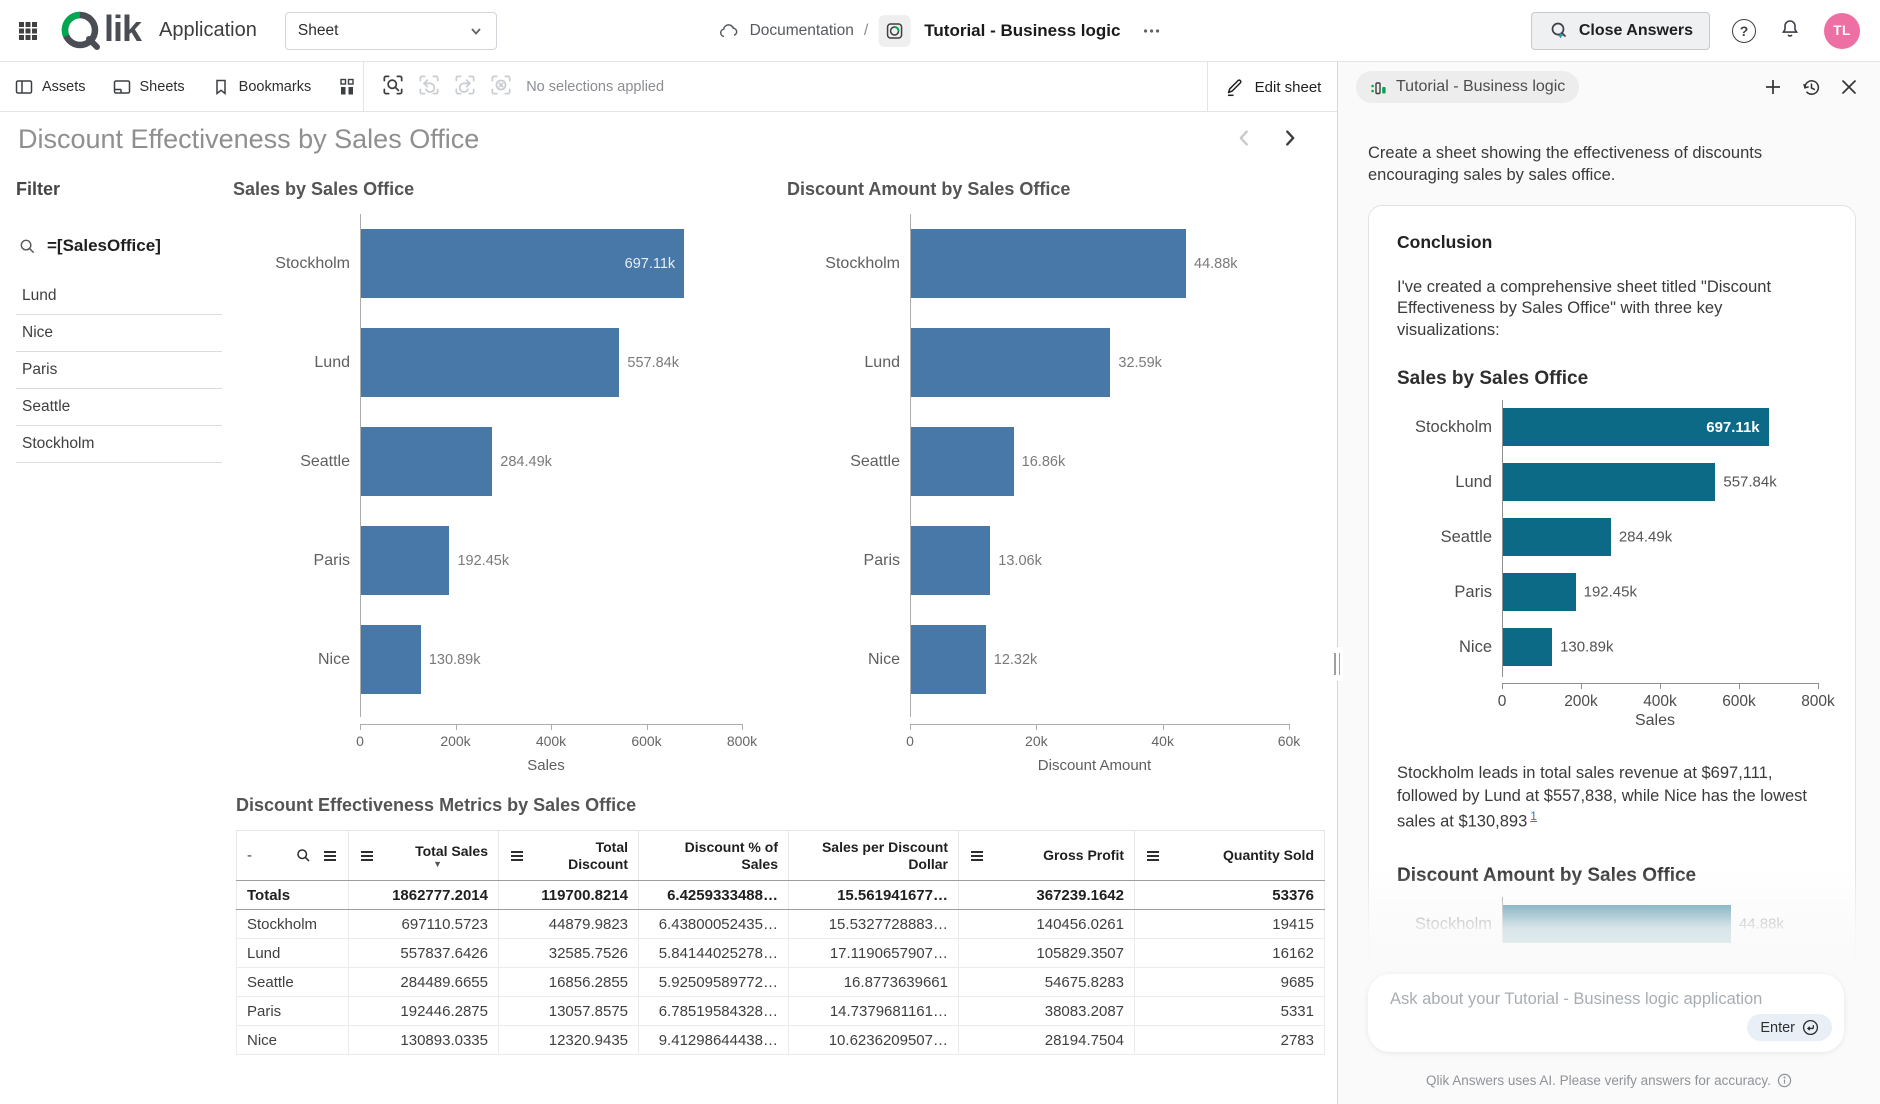  What do you see at coordinates (1493, 379) in the screenshot?
I see `panel-chart1-heading: Sales by Sales Office` at bounding box center [1493, 379].